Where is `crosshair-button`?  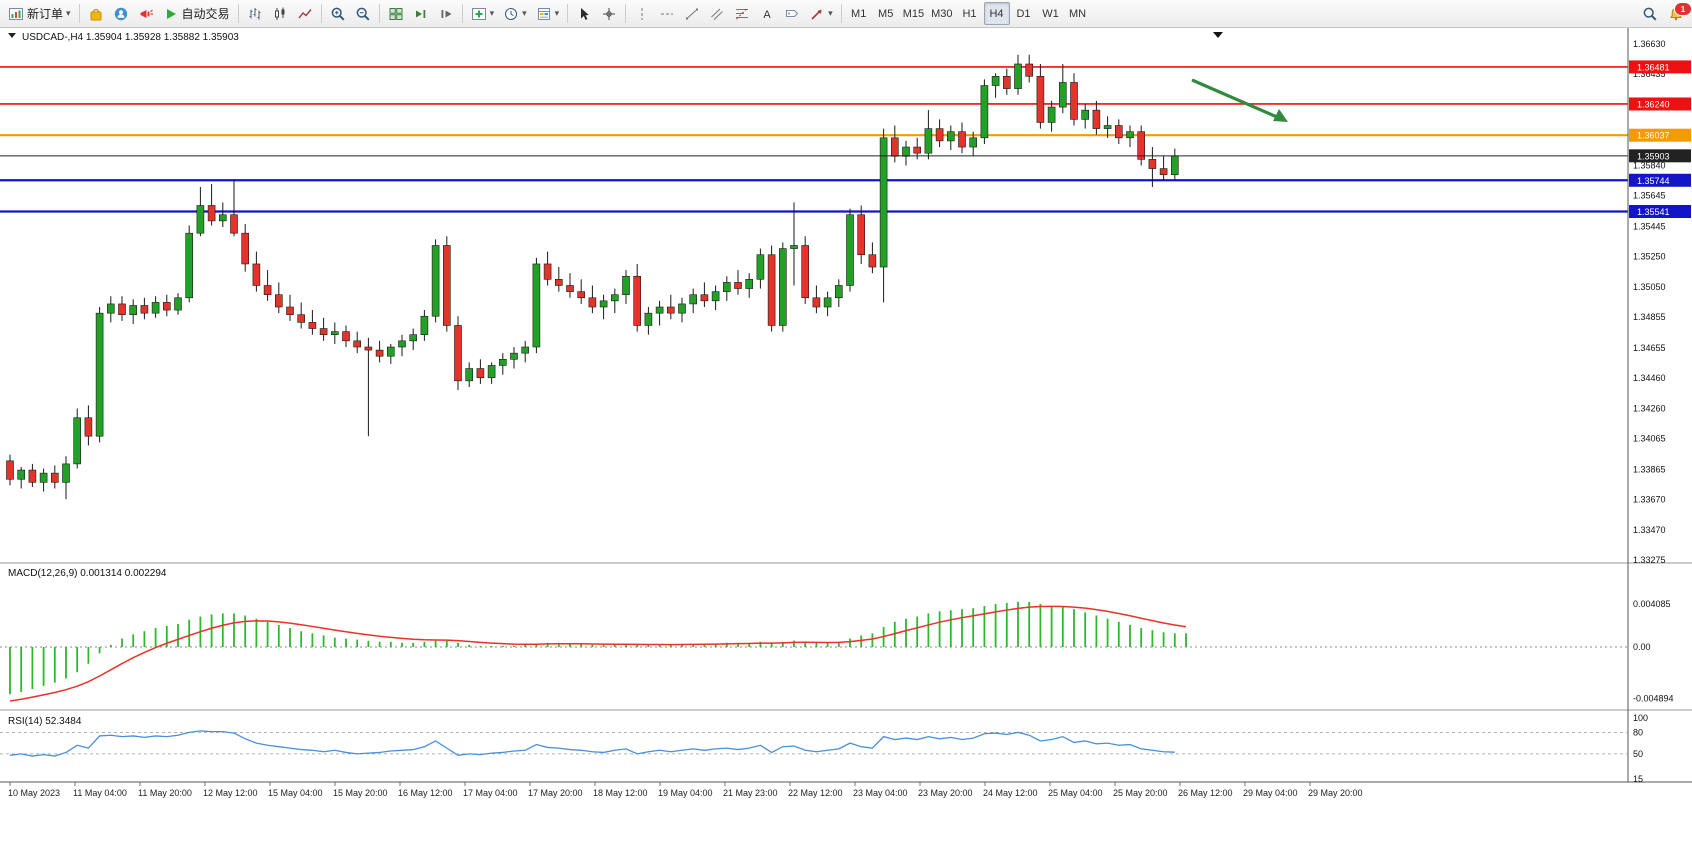 crosshair-button is located at coordinates (609, 13).